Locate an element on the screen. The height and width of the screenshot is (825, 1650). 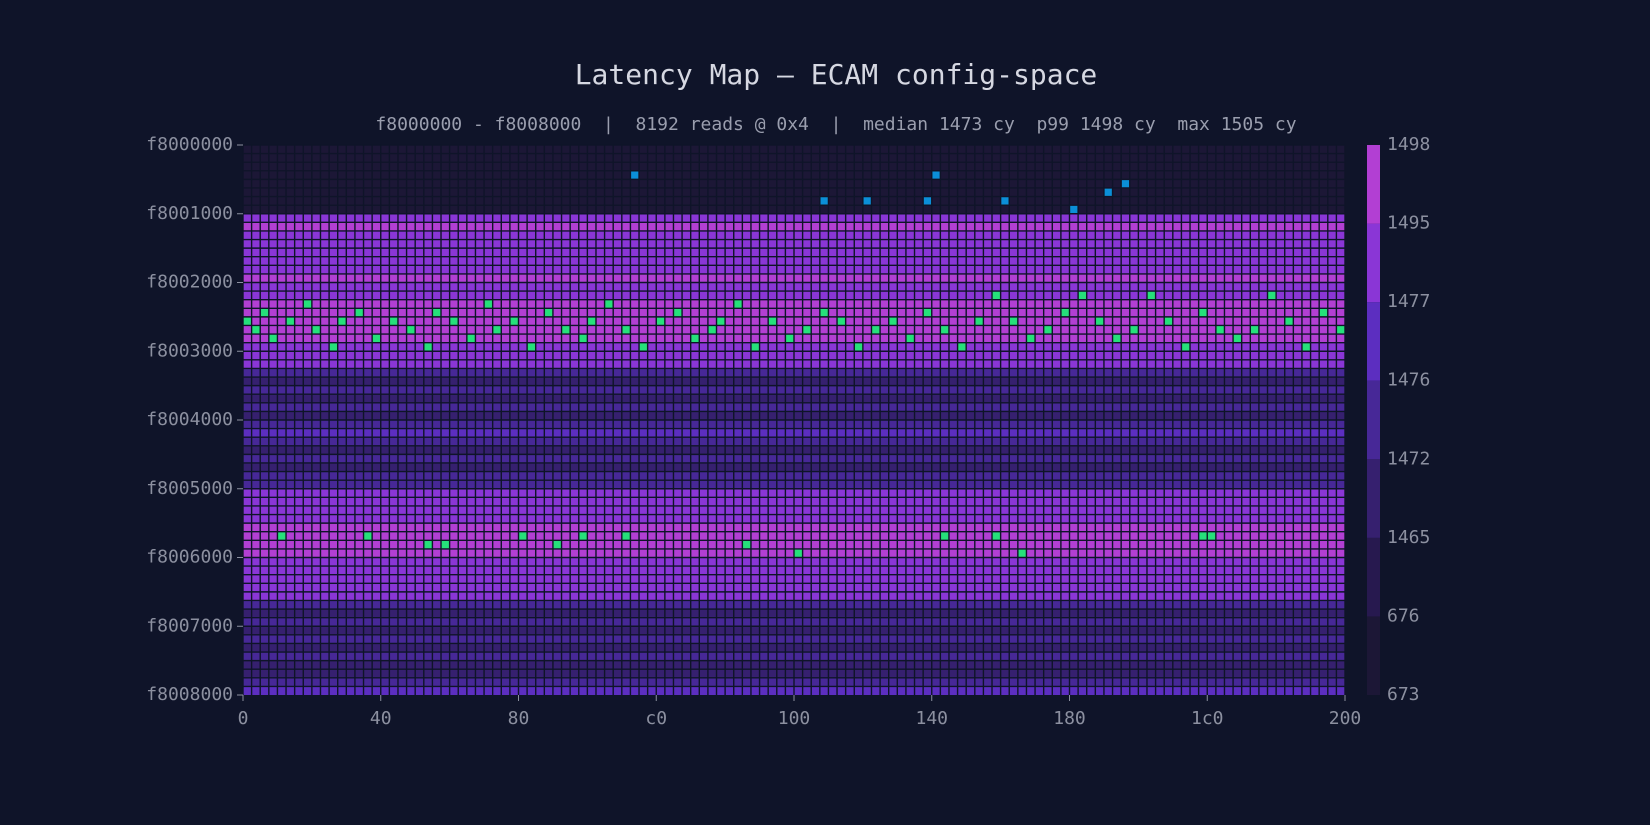
colorbar-label: 1477 is located at coordinates (1408, 301).